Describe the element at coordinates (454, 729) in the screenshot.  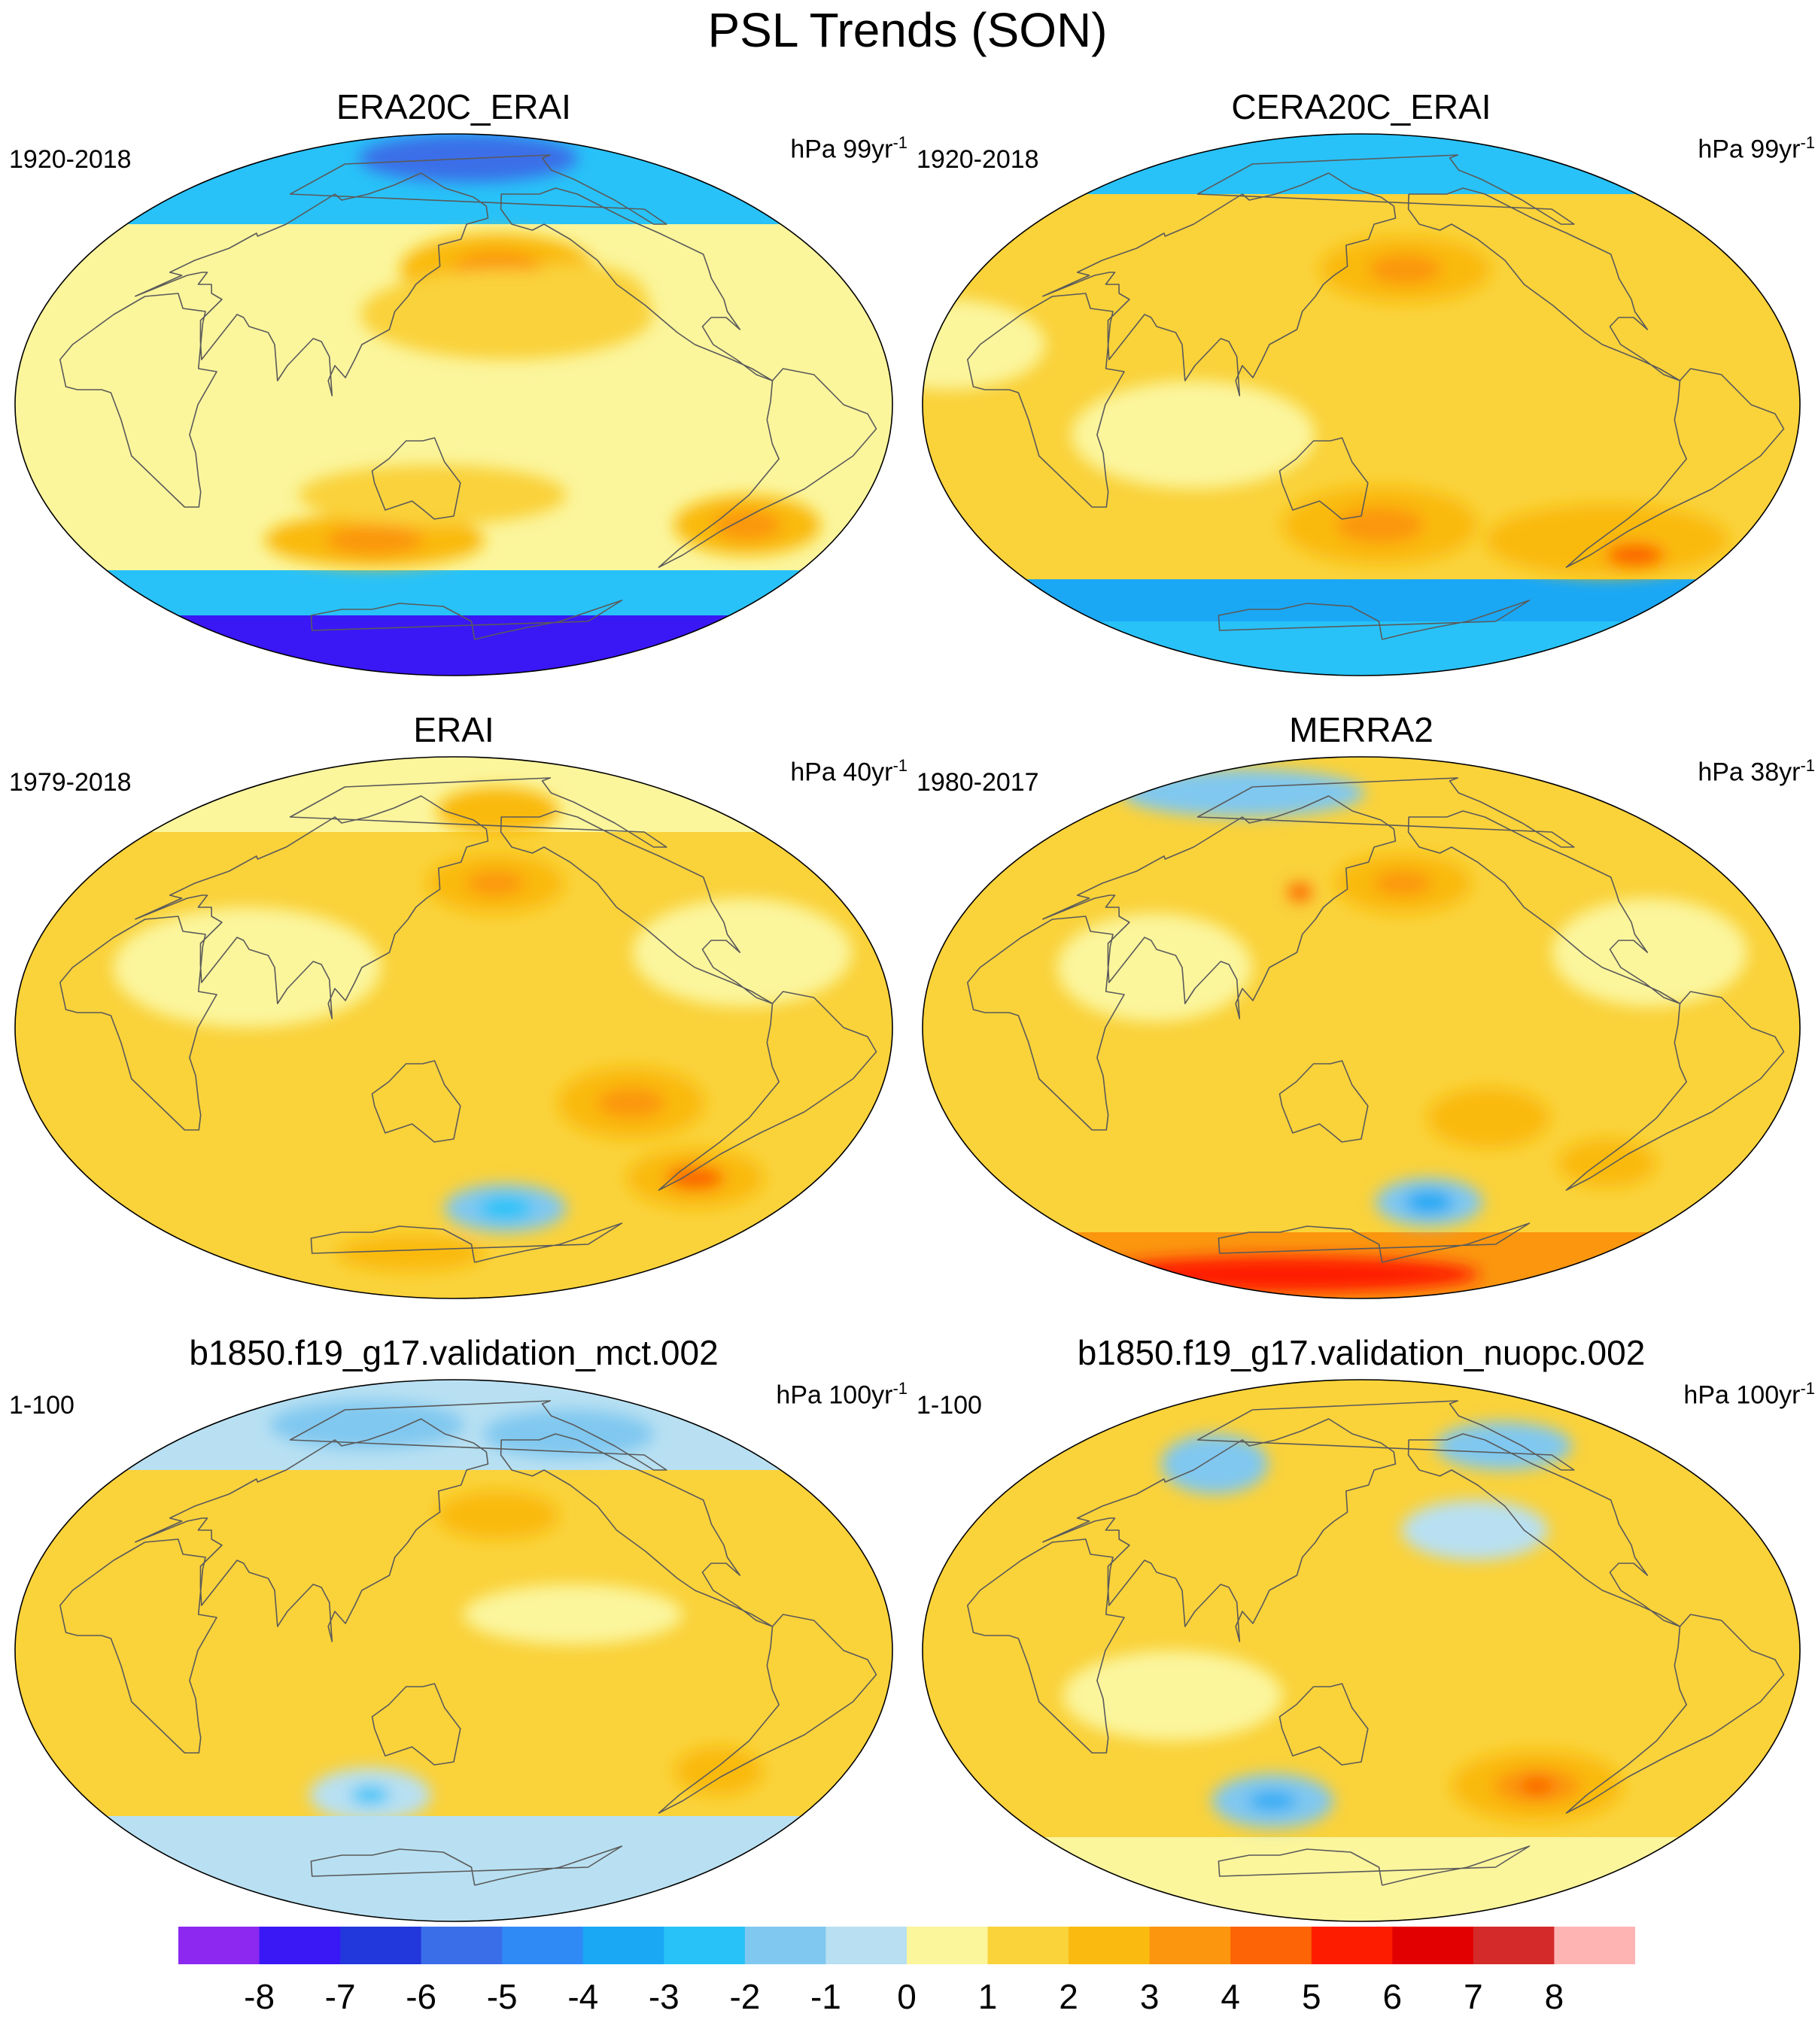
I see `panel-title: ERAI` at that location.